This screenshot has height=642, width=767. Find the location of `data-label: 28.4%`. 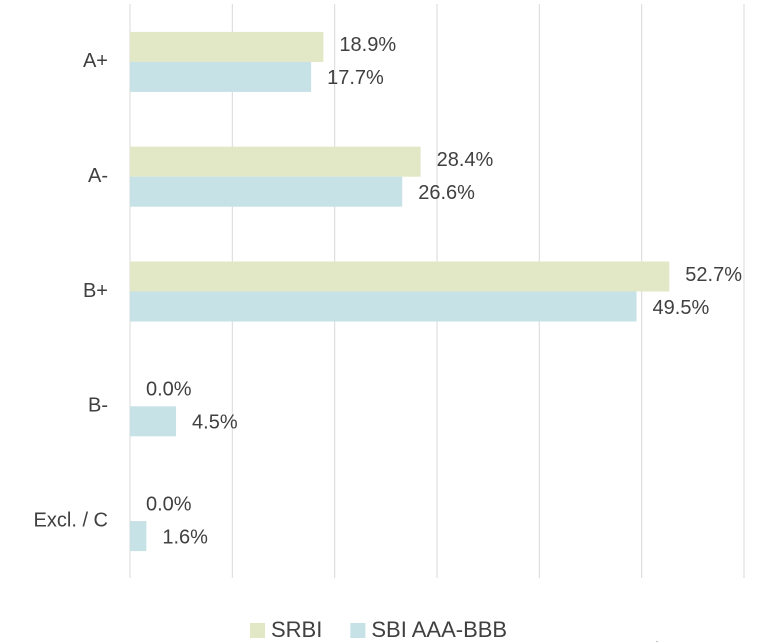

data-label: 28.4% is located at coordinates (465, 160).